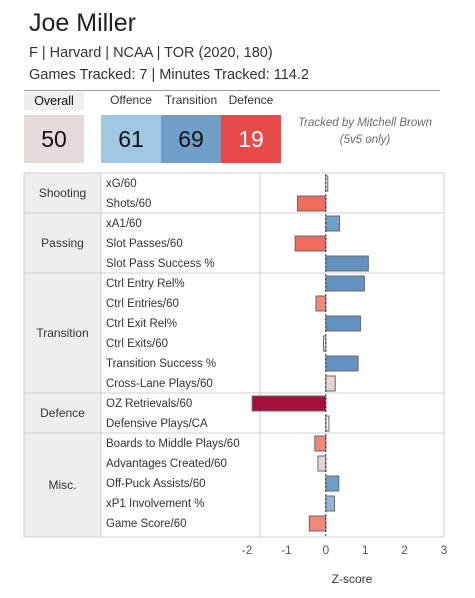 Image resolution: width=475 pixels, height=598 pixels. Describe the element at coordinates (142, 304) in the screenshot. I see `metric-label: Ctrl Entries/60` at that location.